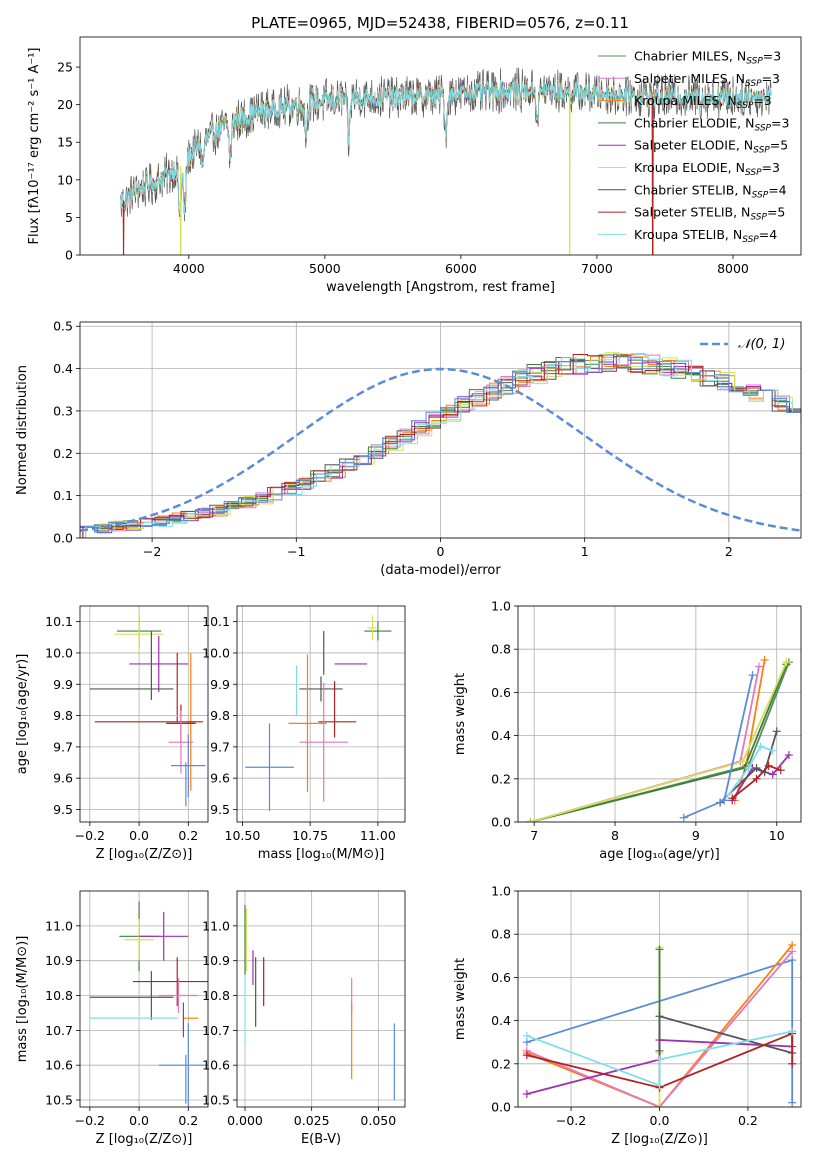  I want to click on y-tick-label: 11.0, so click(59, 925).